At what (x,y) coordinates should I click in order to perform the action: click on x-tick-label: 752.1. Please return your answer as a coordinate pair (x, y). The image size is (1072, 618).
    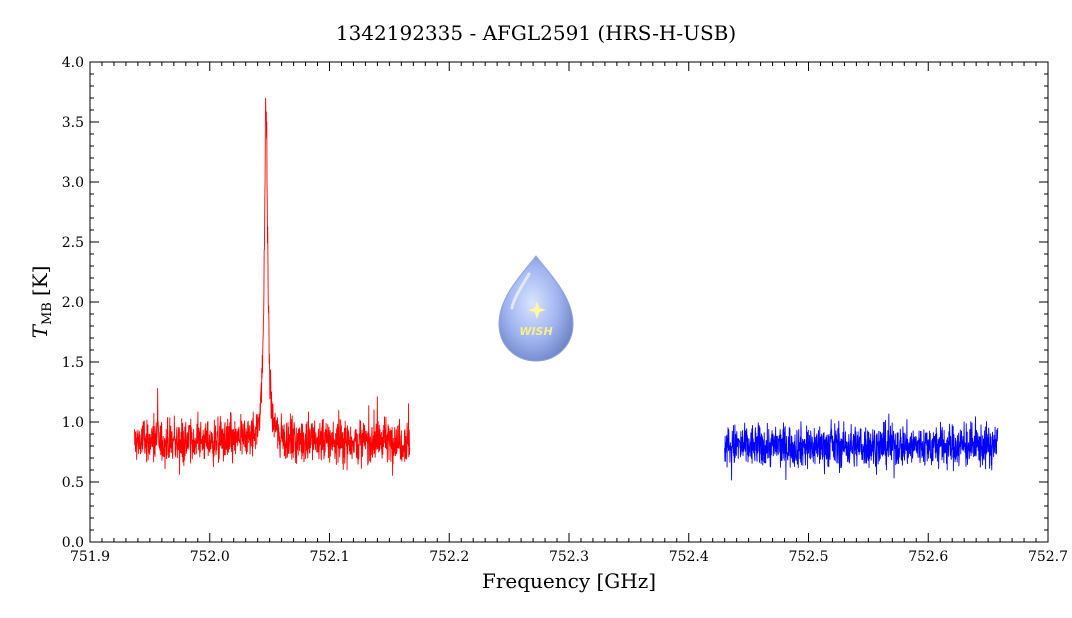
    Looking at the image, I should click on (329, 557).